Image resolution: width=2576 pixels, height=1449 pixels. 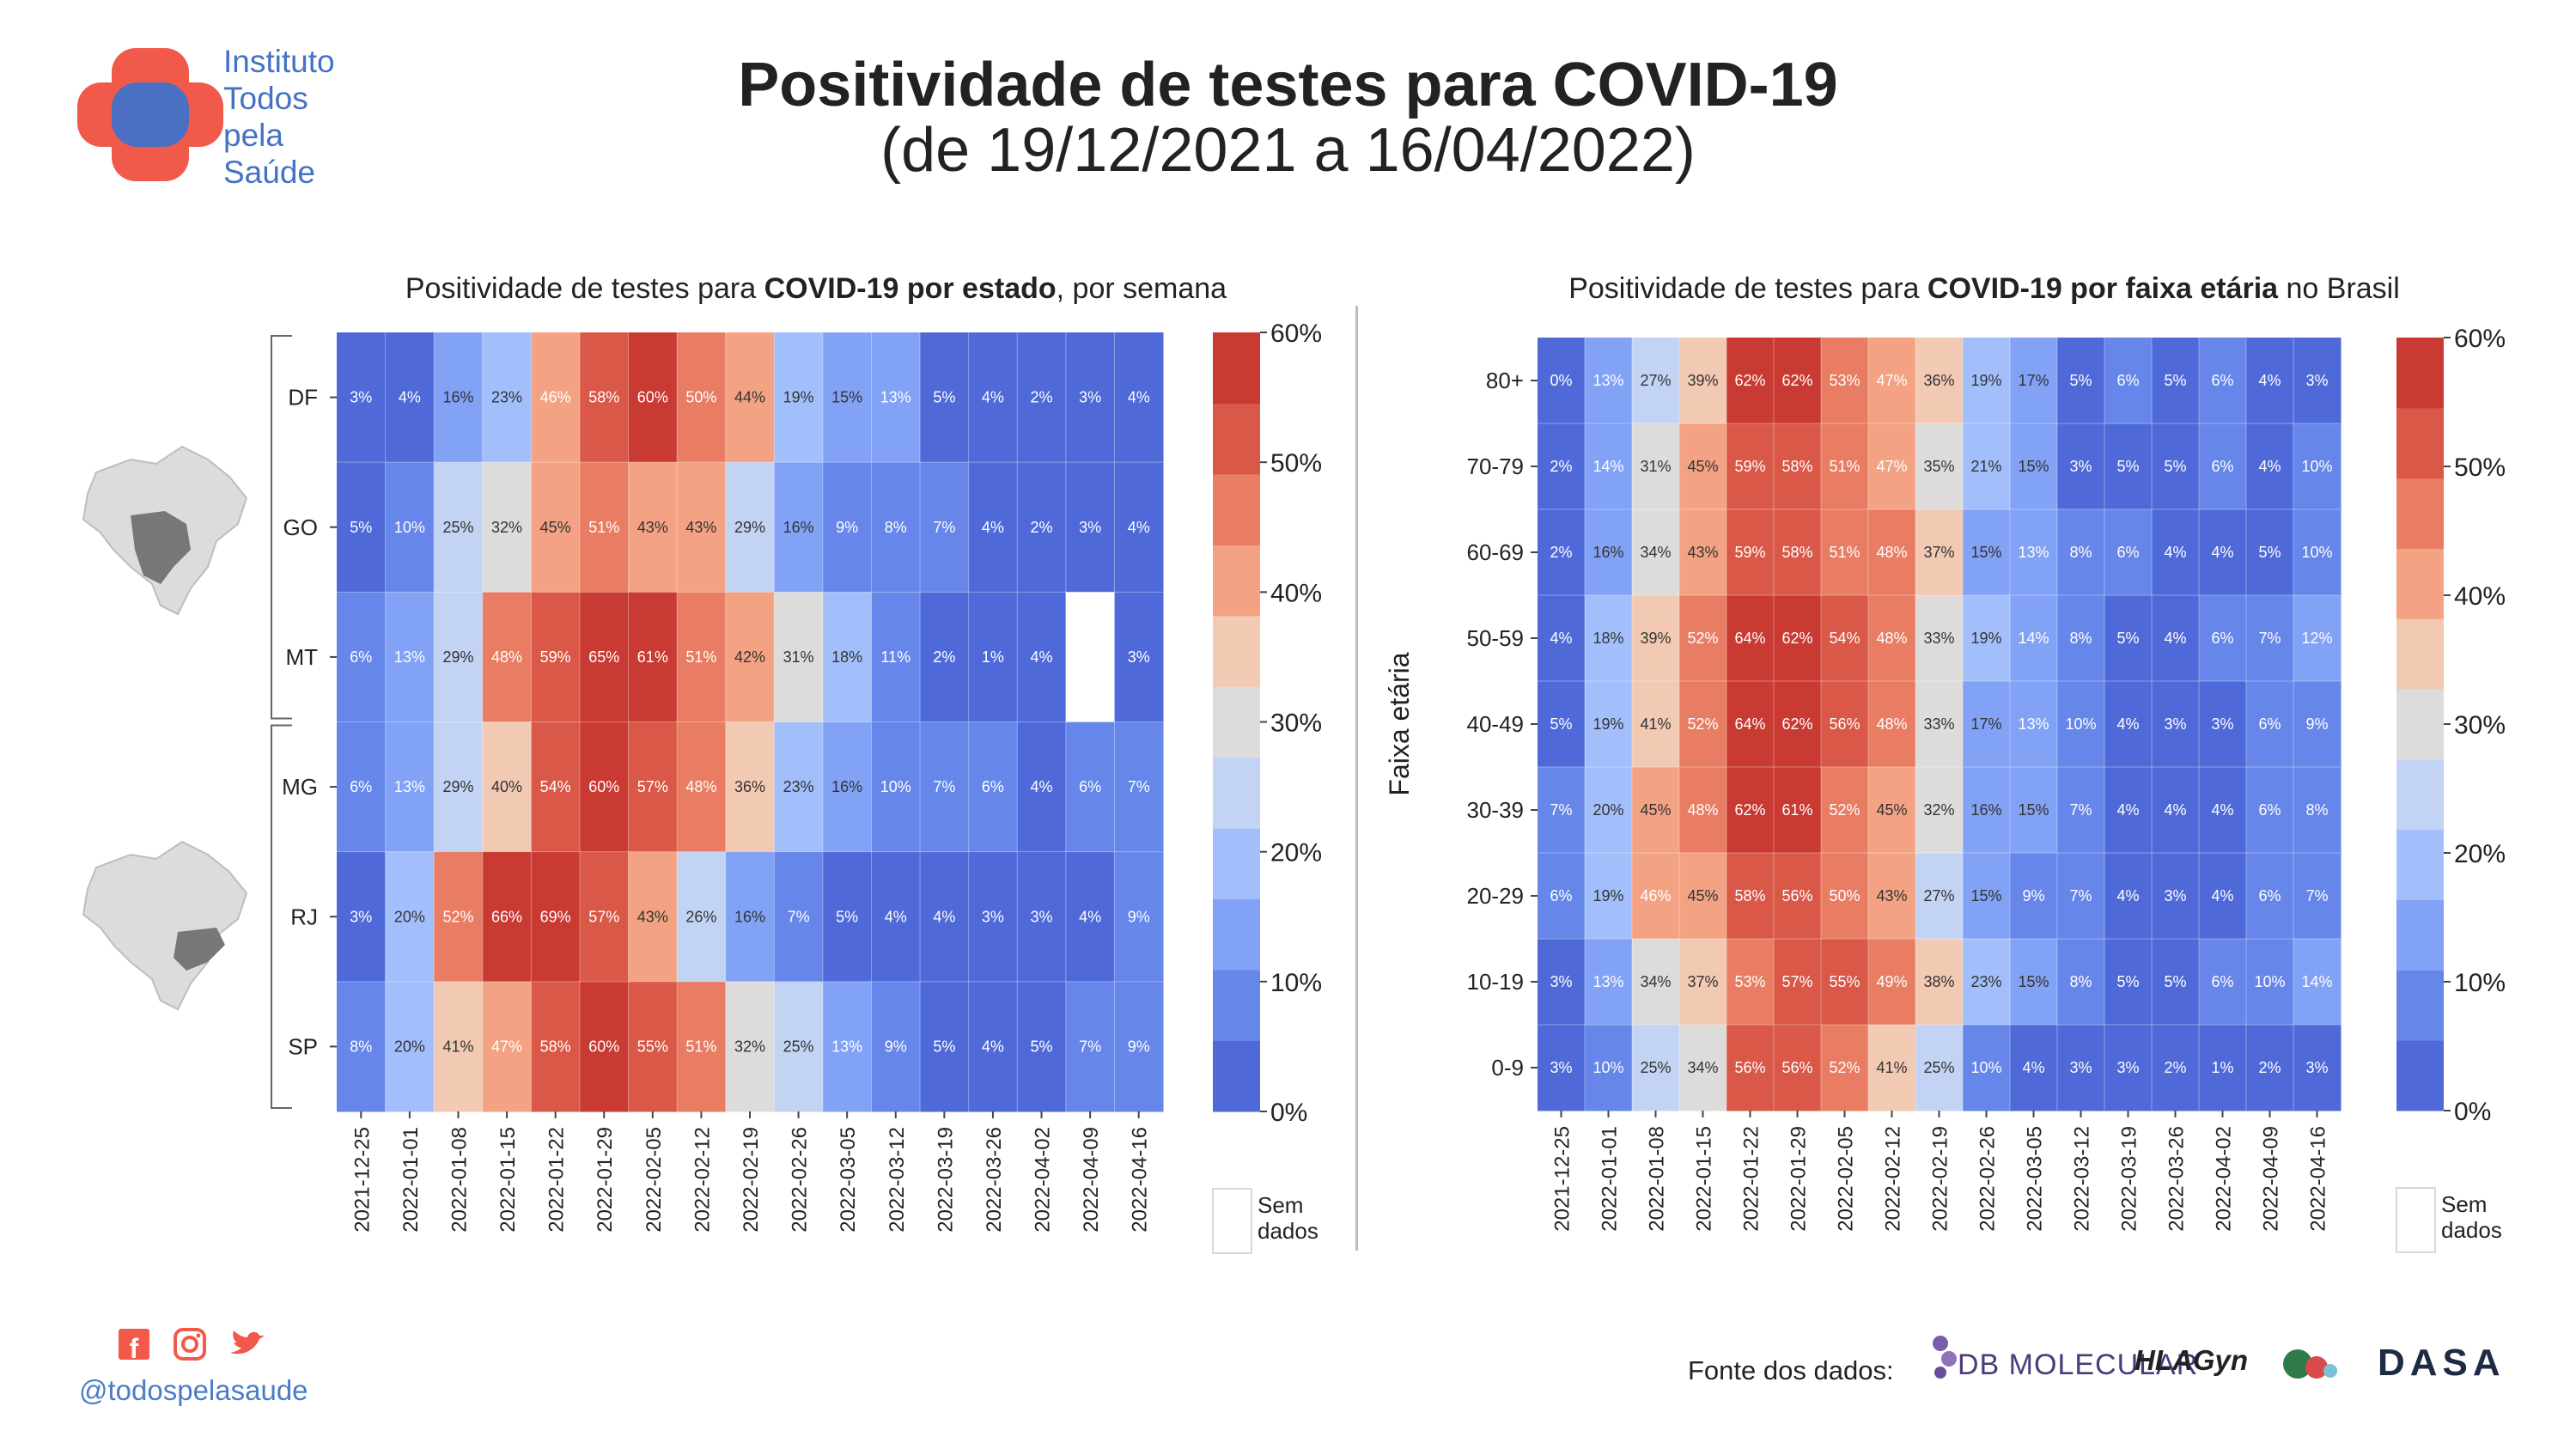 What do you see at coordinates (247, 1342) in the screenshot?
I see `twitter-icon` at bounding box center [247, 1342].